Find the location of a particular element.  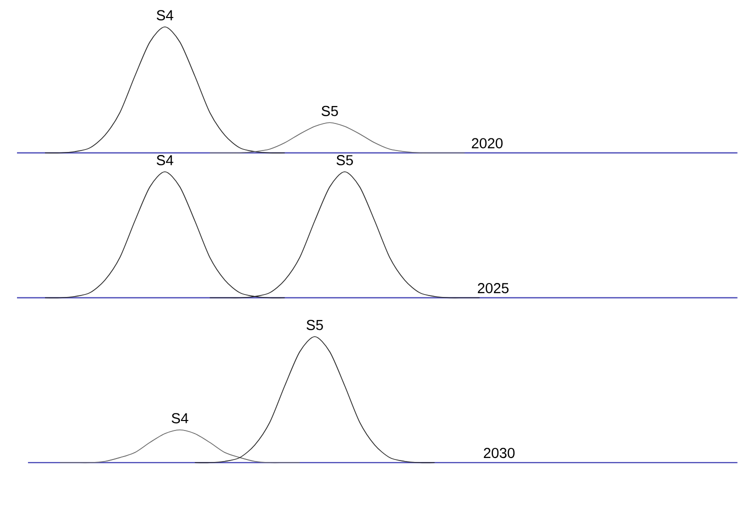

annotation: 2025 is located at coordinates (493, 288).